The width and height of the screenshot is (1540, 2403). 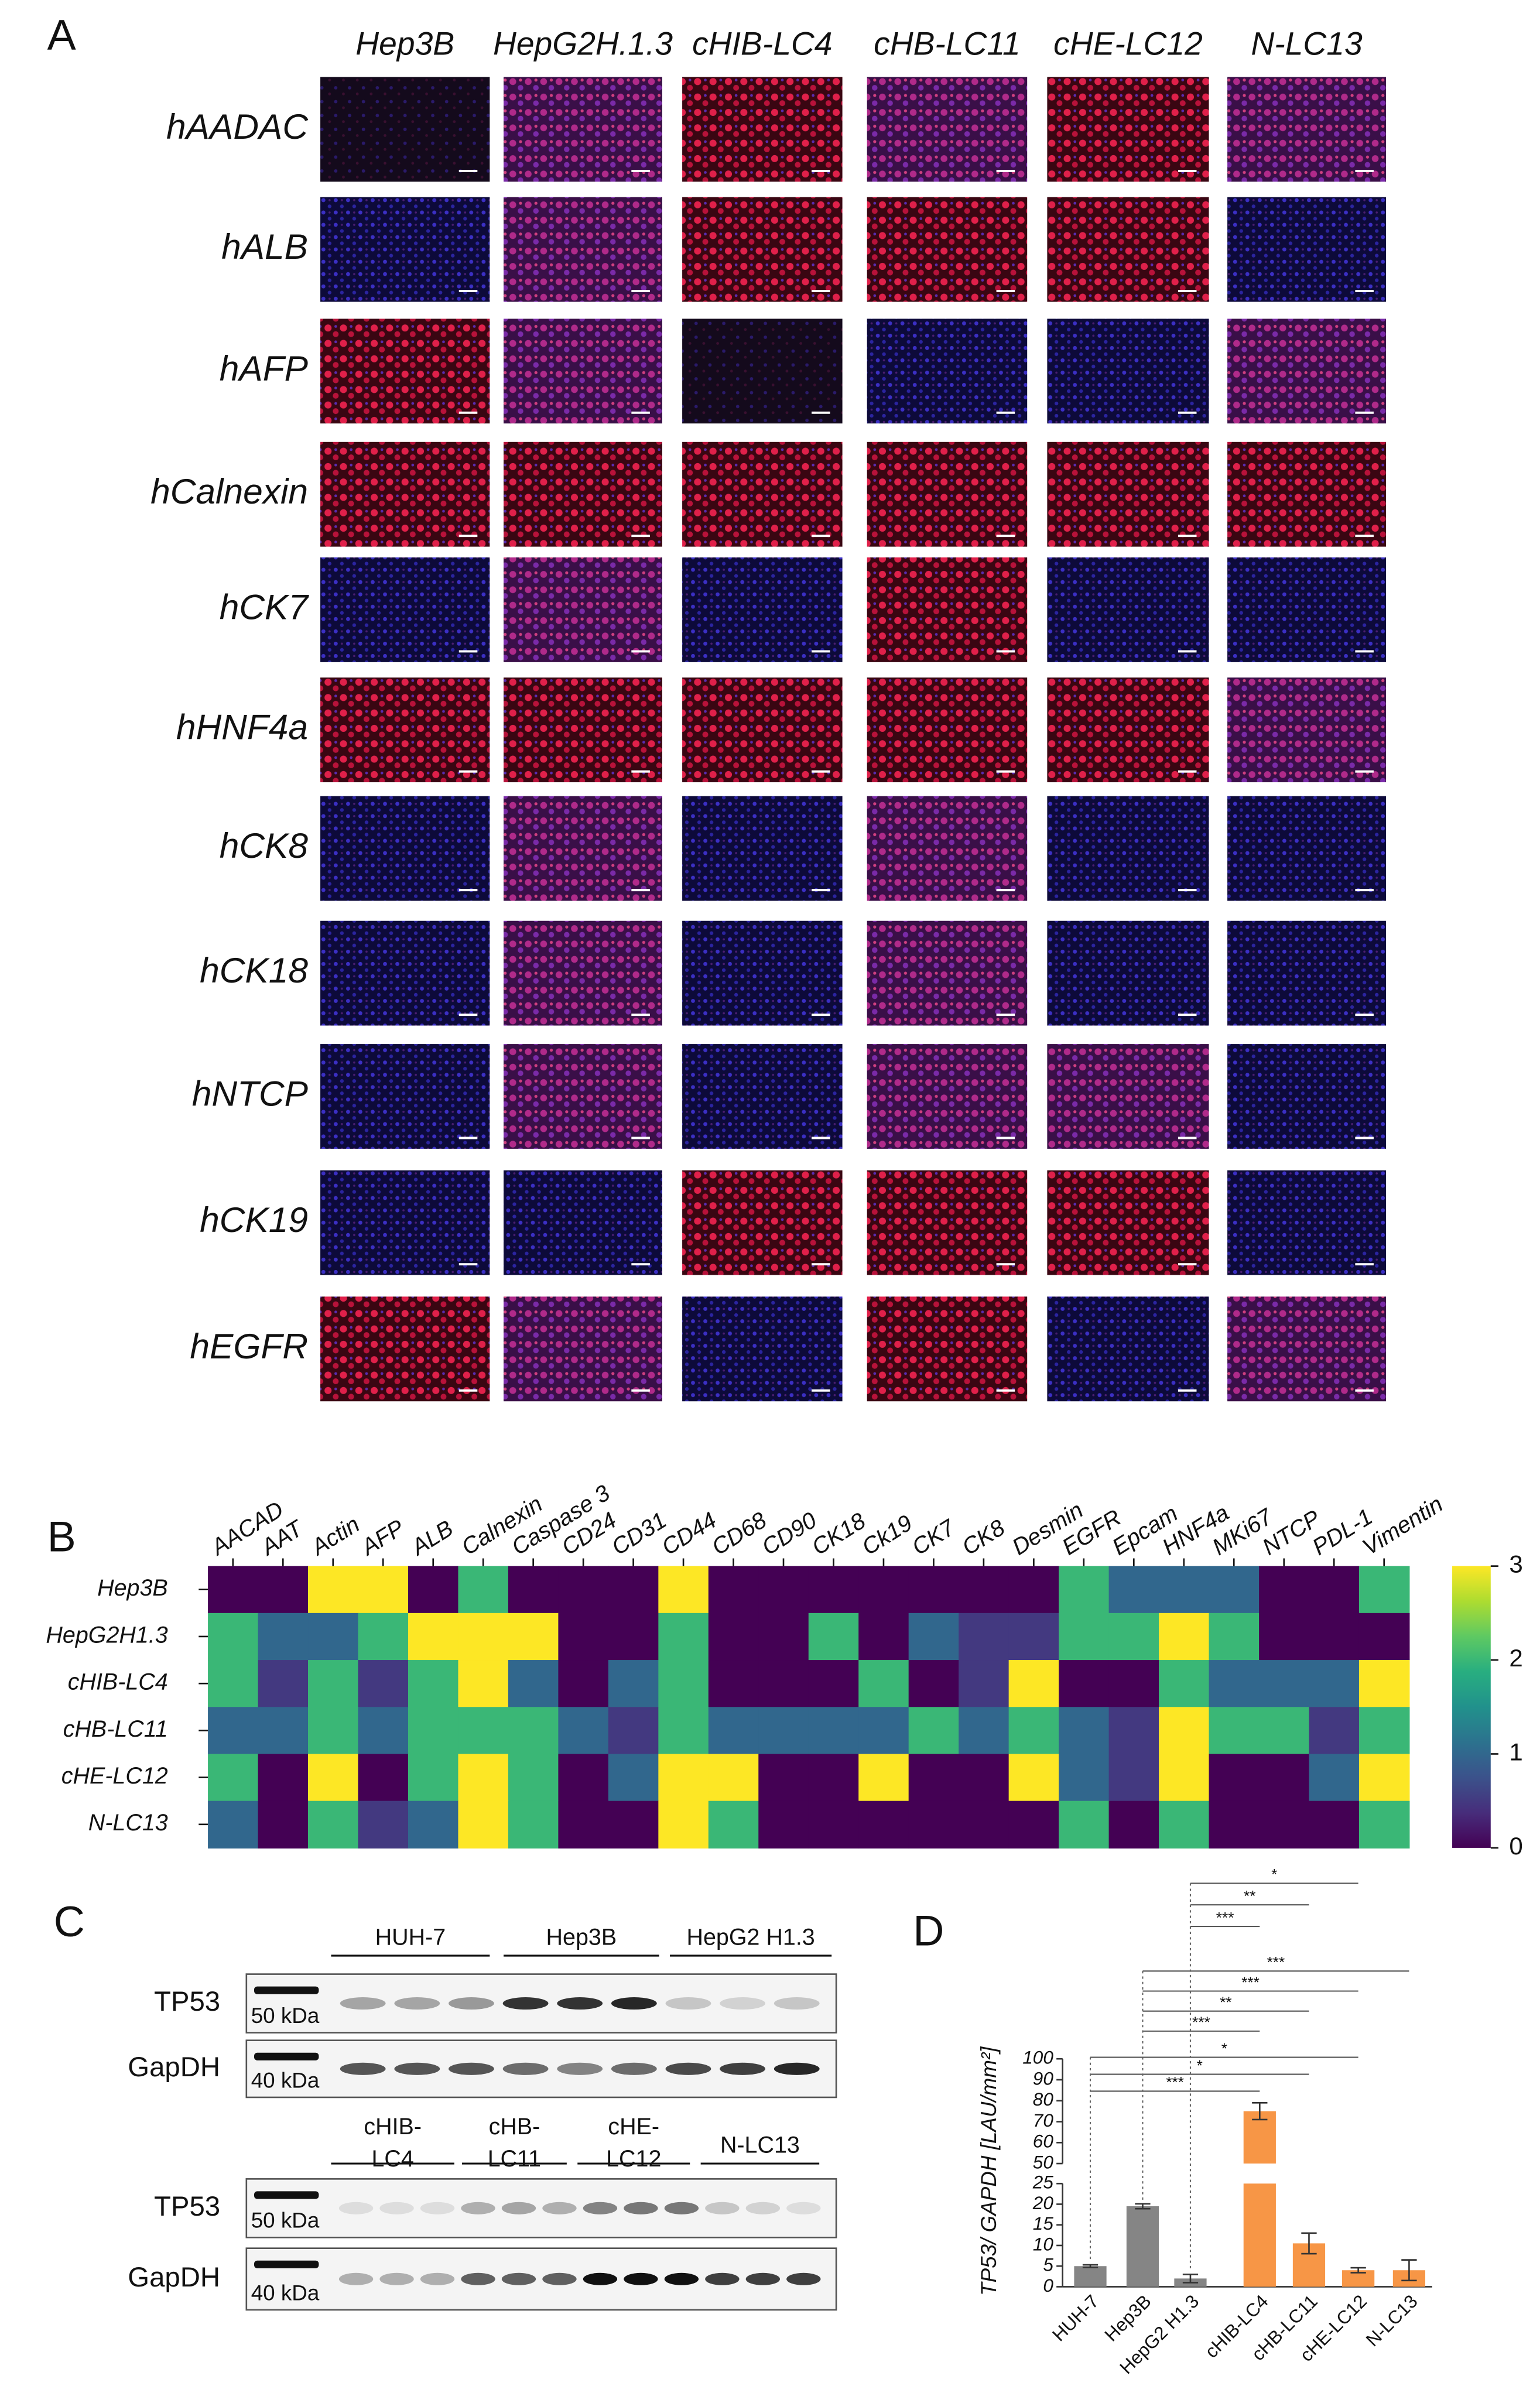 What do you see at coordinates (989, 2171) in the screenshot?
I see `y-axis-label: TP53/ GAPDH [LAU/mm²]` at bounding box center [989, 2171].